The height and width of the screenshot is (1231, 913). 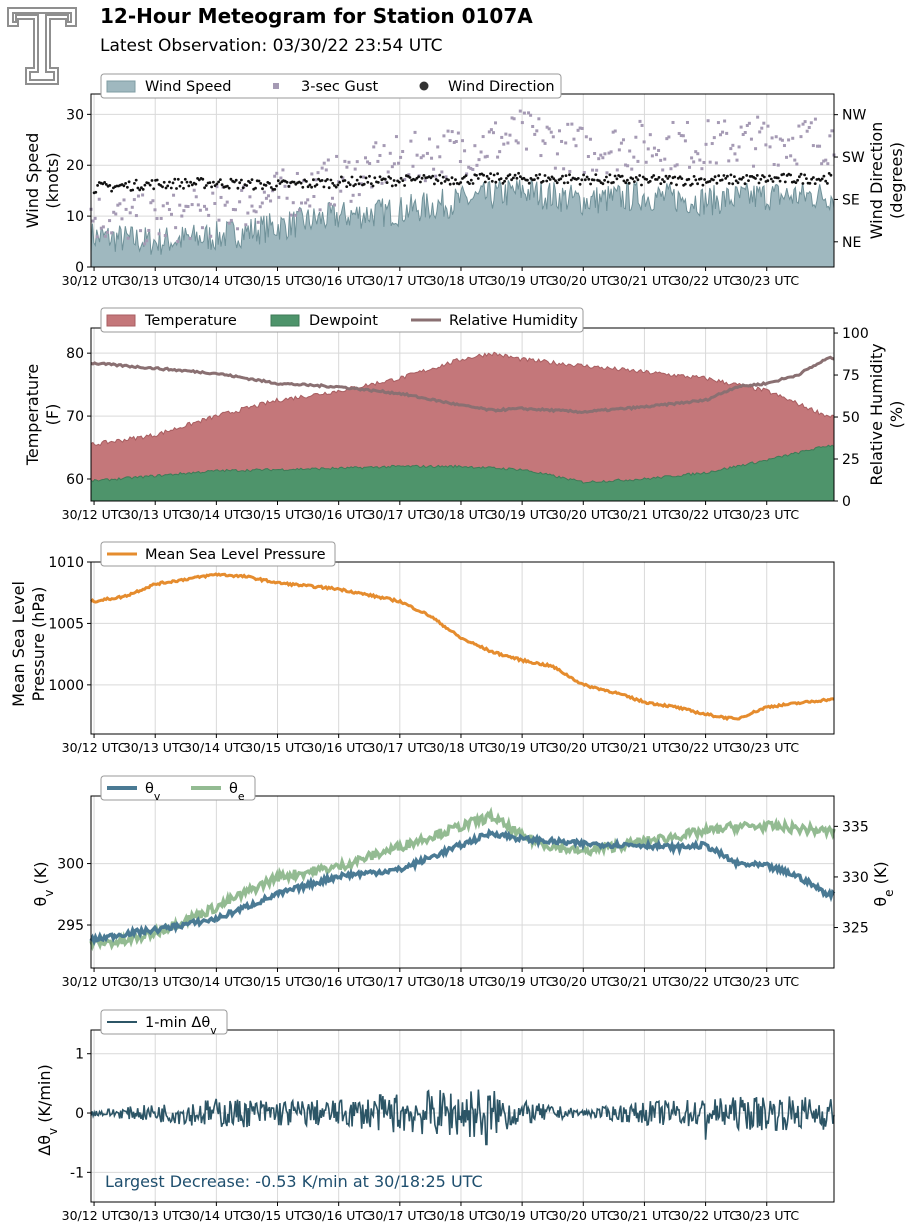 What do you see at coordinates (70, 865) in the screenshot?
I see `y-tick-label: 300` at bounding box center [70, 865].